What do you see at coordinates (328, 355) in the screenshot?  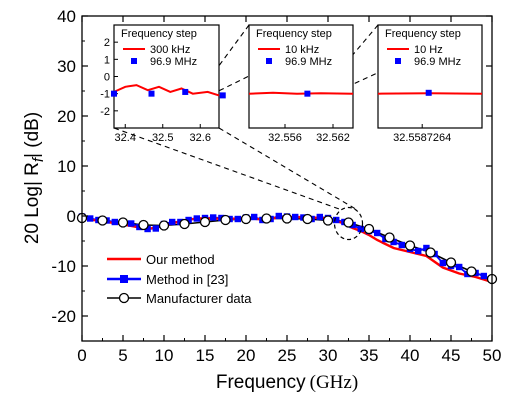 I see `x-tick-label: 30` at bounding box center [328, 355].